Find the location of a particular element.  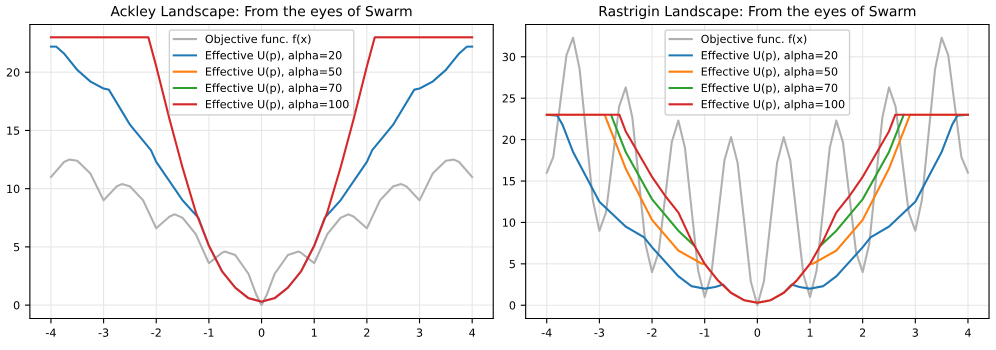

chart-title: Ackley Landscape: From the eyes of Swarm is located at coordinates (261, 13).